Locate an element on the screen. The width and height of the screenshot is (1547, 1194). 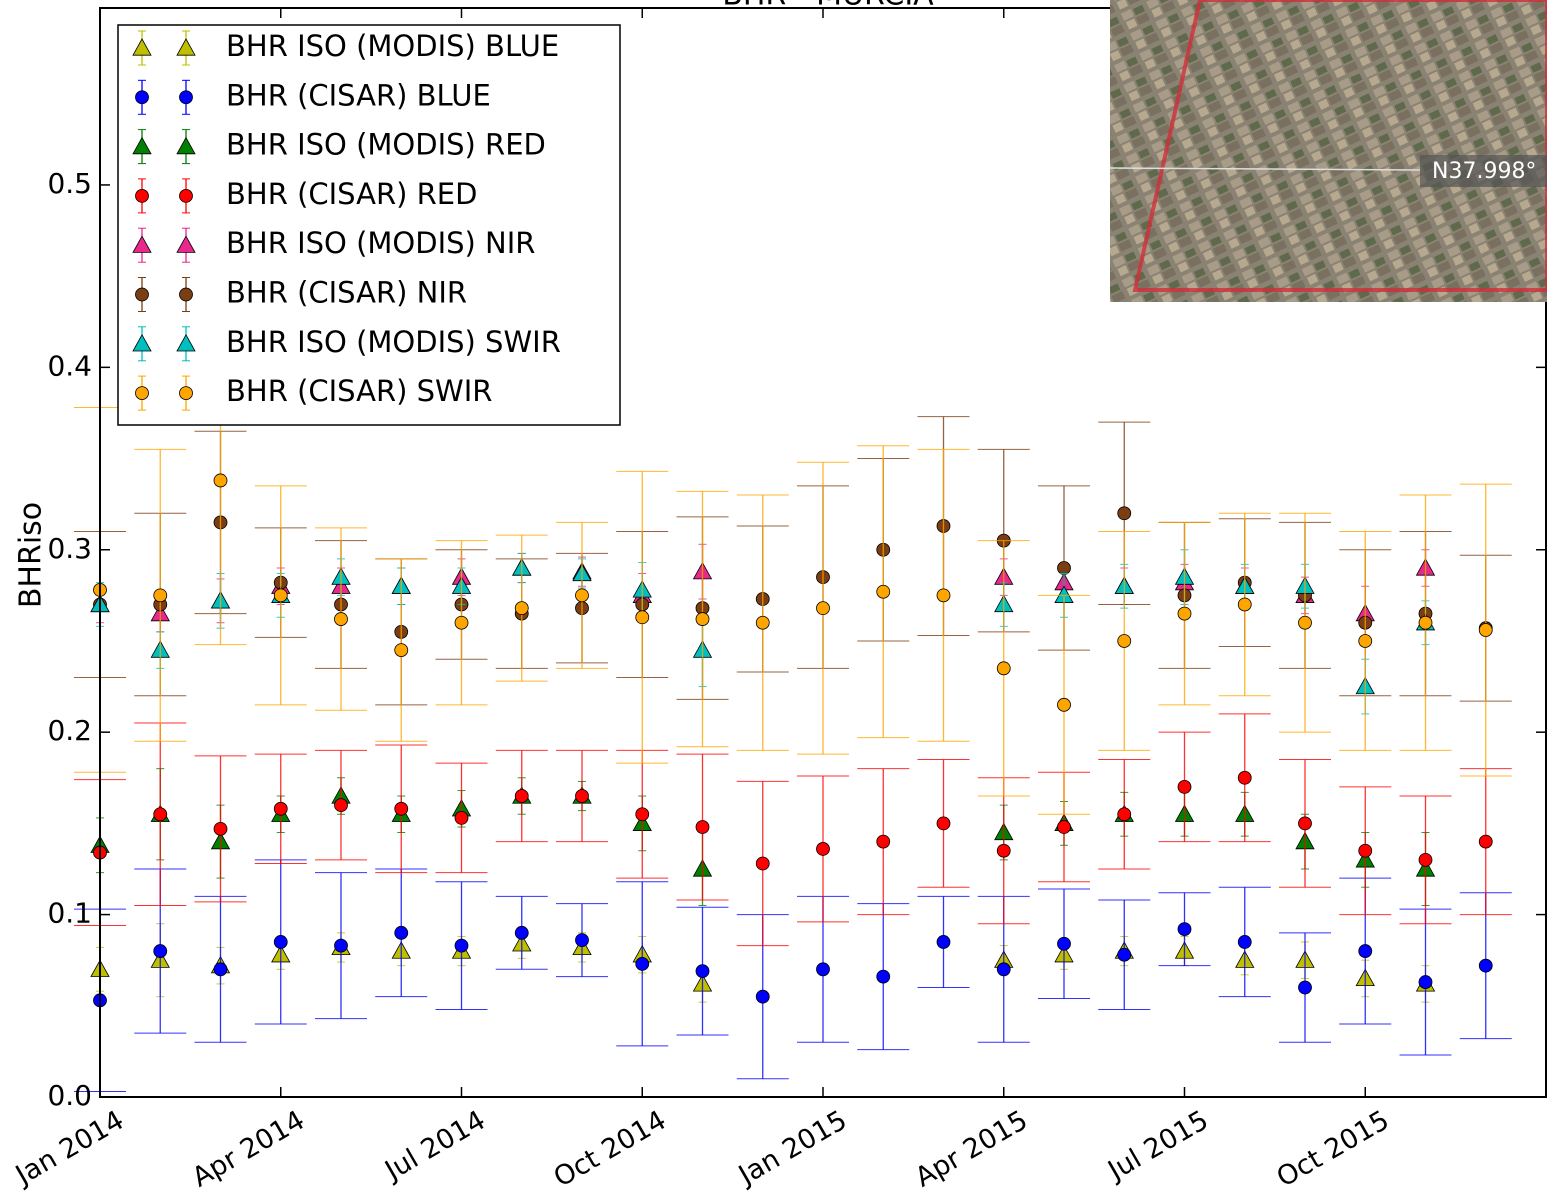
legend-label: BHR ISO (MODIS) SWIR is located at coordinates (393, 342).